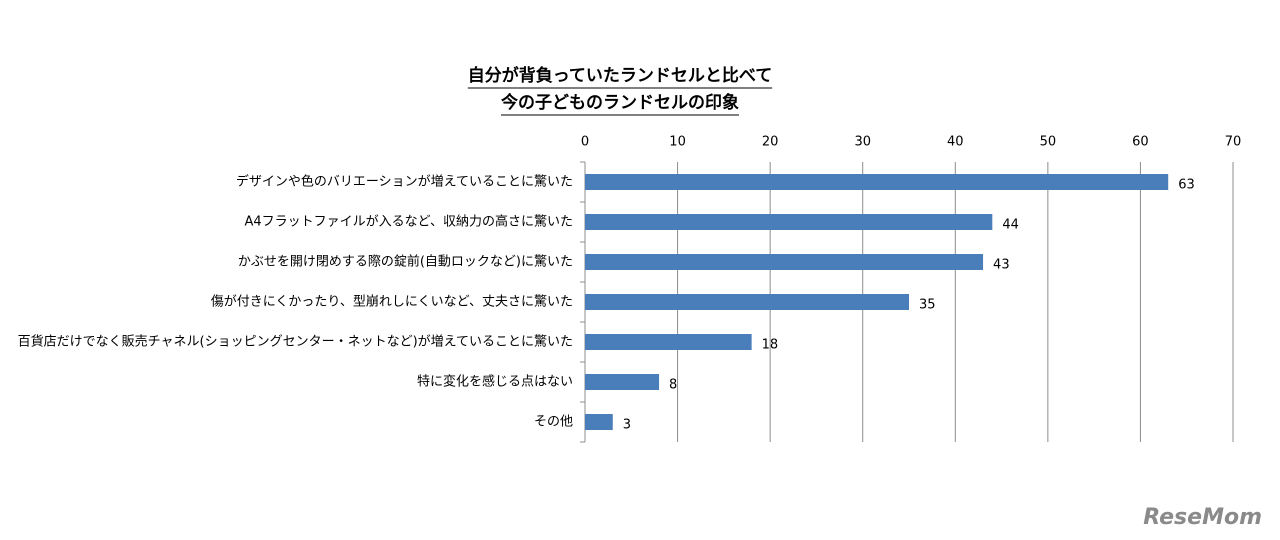  Describe the element at coordinates (1186, 185) in the screenshot. I see `data-label: 63` at that location.